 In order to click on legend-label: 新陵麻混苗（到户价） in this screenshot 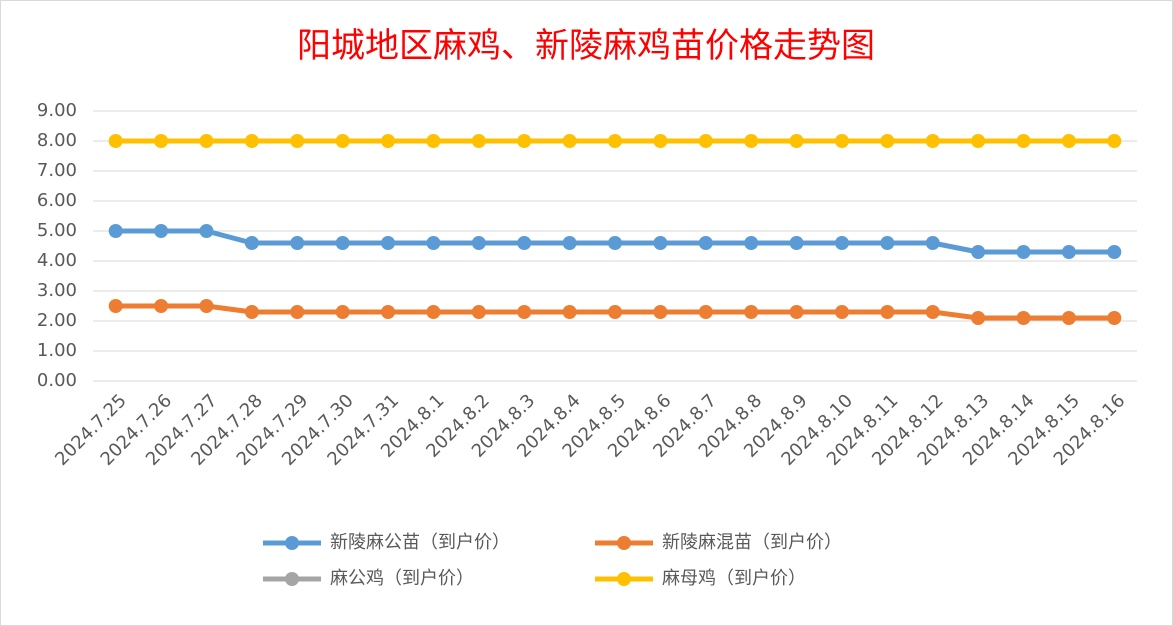, I will do `click(752, 542)`.